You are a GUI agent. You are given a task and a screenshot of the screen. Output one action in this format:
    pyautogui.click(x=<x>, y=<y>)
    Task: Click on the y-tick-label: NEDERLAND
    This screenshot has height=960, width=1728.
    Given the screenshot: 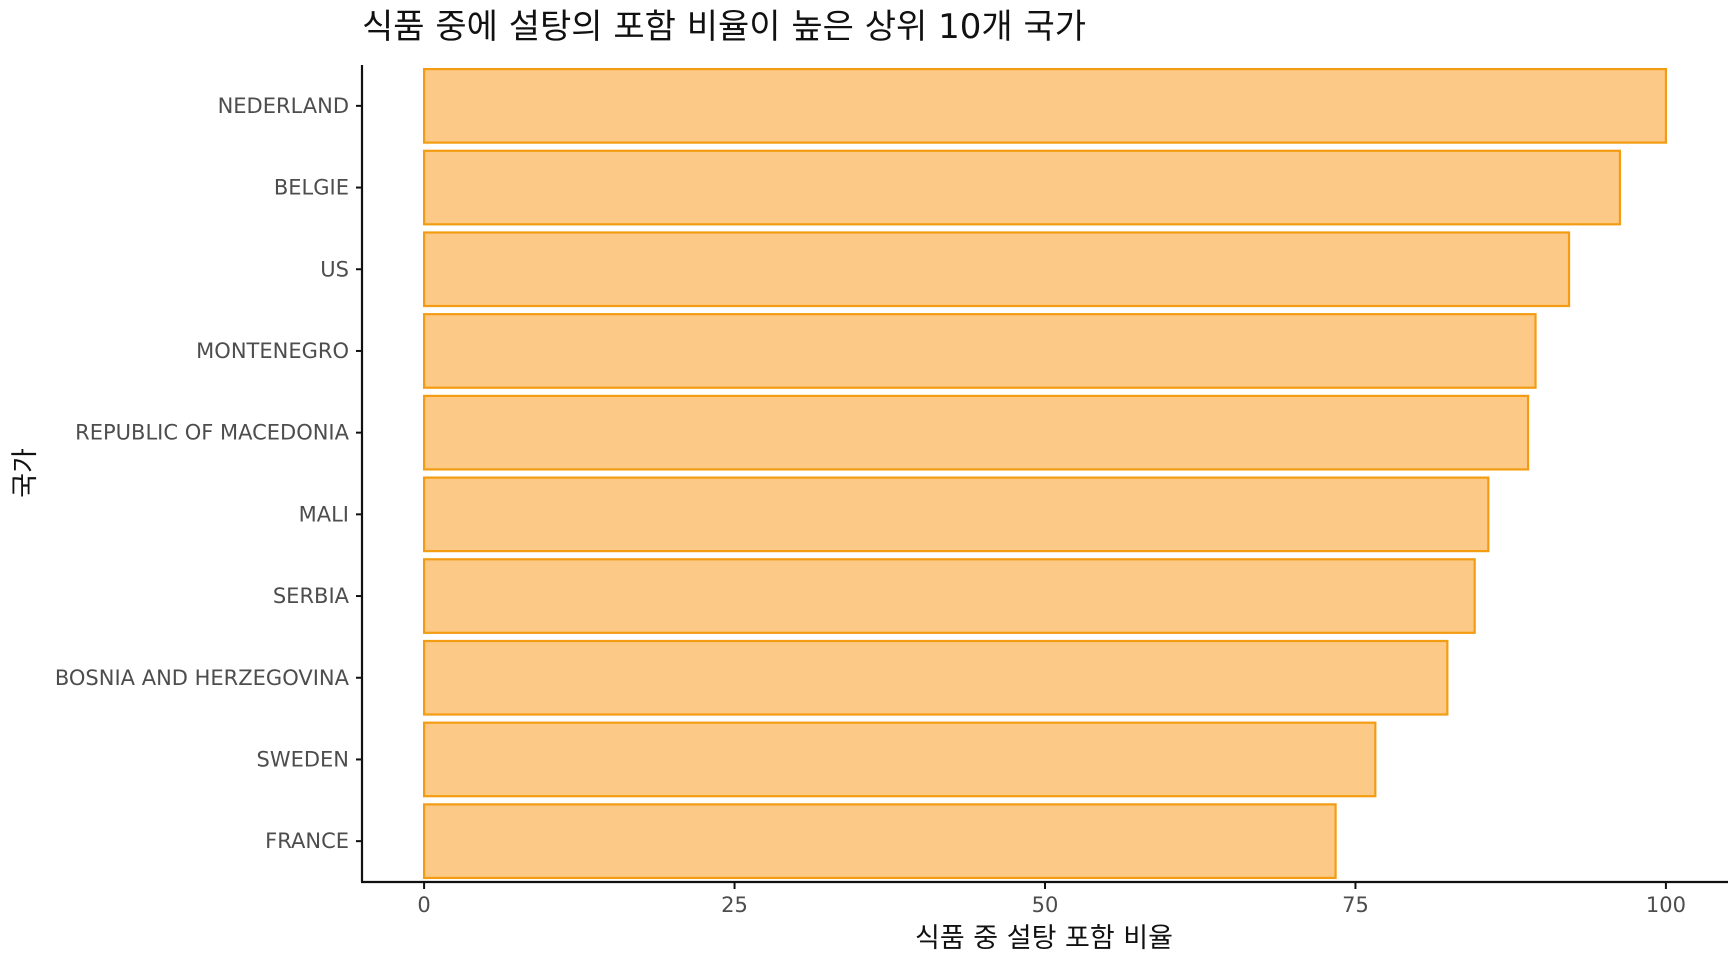 What is the action you would take?
    pyautogui.click(x=283, y=106)
    